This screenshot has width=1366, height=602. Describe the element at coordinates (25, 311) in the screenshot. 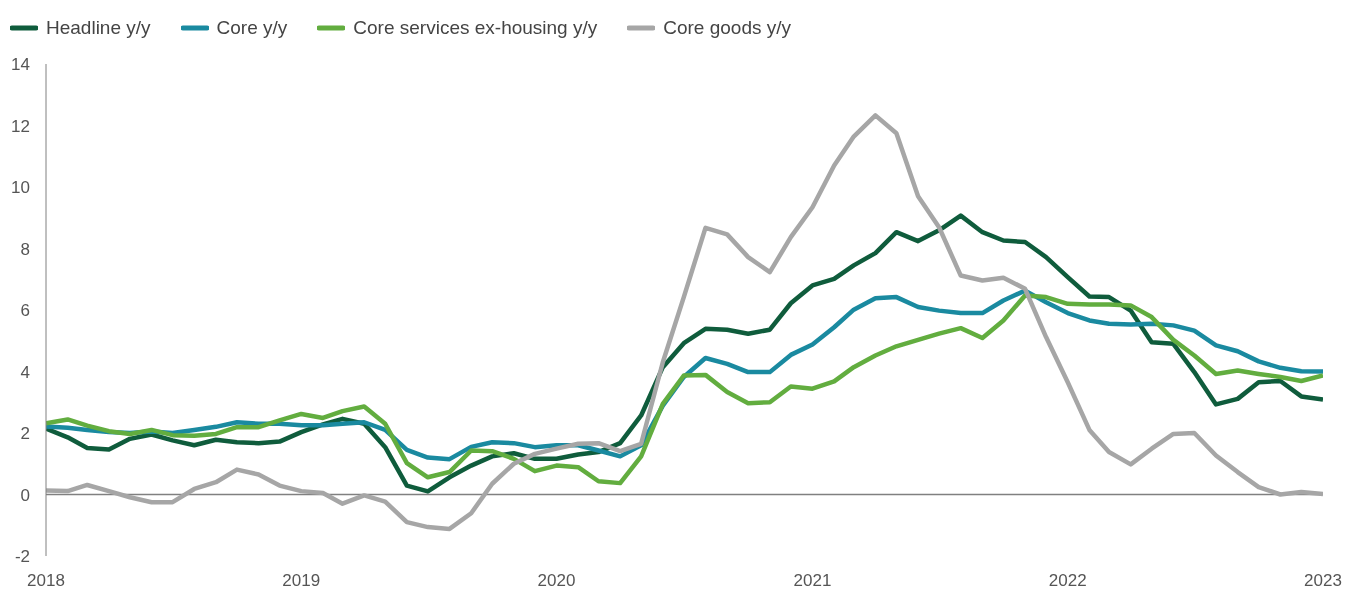

I see `y-tick-label: 6` at that location.